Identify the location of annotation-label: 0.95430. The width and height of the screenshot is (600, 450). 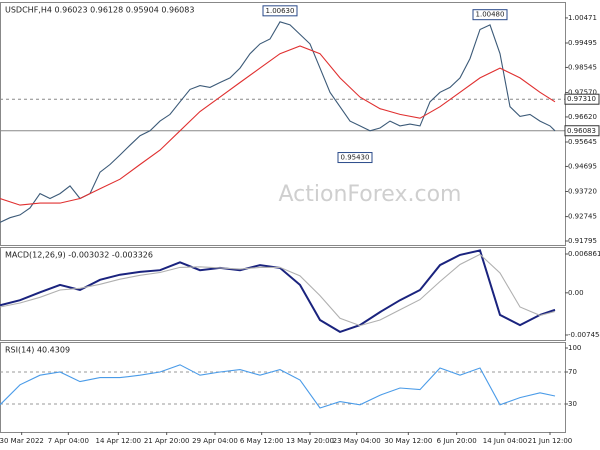
(355, 158).